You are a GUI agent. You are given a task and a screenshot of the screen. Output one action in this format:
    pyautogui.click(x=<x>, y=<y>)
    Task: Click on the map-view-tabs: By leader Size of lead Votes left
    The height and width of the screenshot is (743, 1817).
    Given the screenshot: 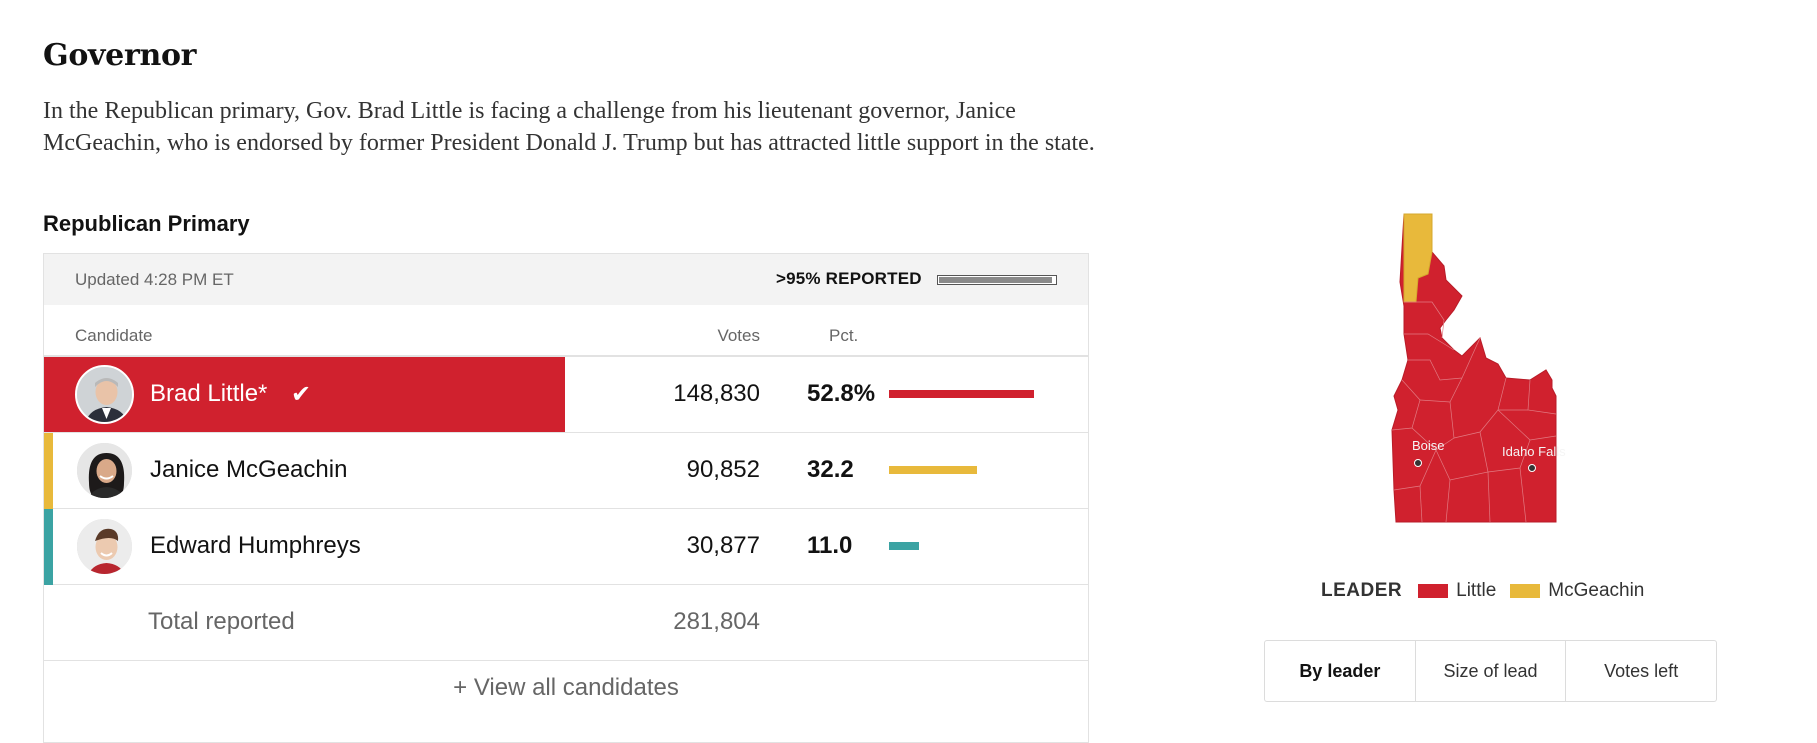 What is the action you would take?
    pyautogui.click(x=1490, y=671)
    